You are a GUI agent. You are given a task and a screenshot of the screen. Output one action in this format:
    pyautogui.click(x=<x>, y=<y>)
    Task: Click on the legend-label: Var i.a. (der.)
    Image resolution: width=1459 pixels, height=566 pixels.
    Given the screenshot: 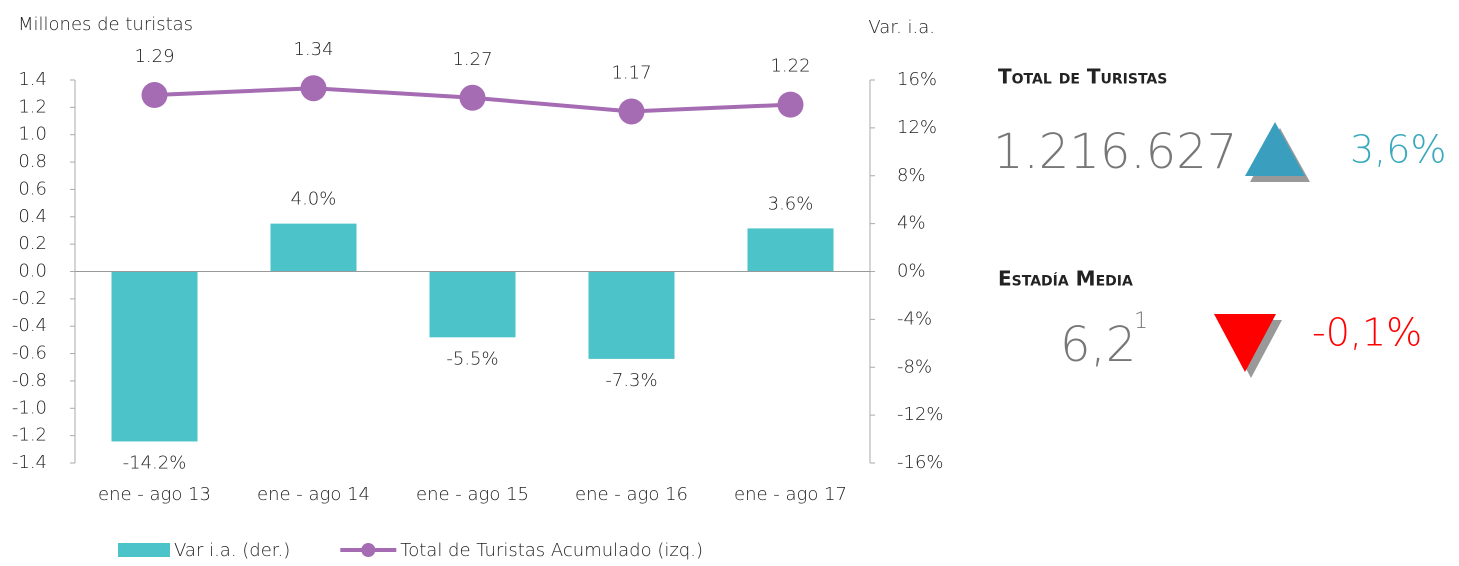 What is the action you would take?
    pyautogui.click(x=232, y=550)
    